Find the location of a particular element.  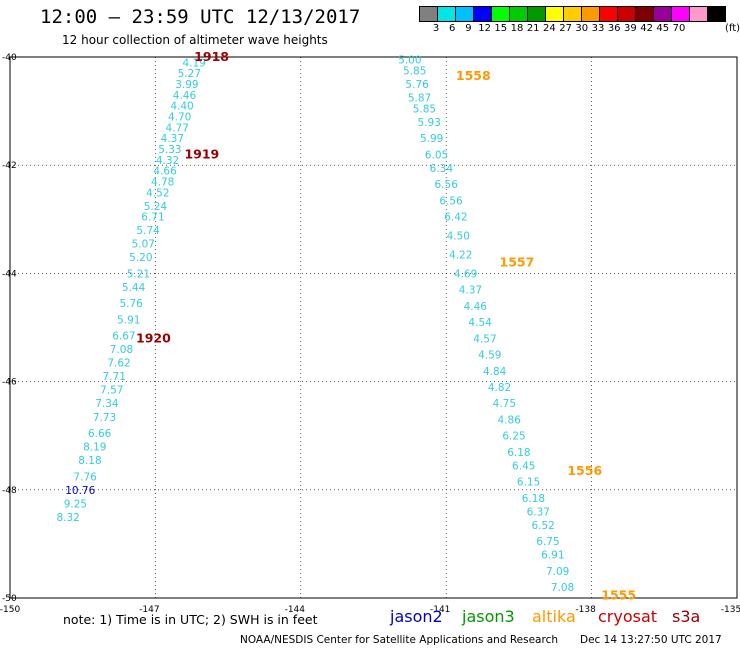

wave-height-label: 8.19 is located at coordinates (94, 448).